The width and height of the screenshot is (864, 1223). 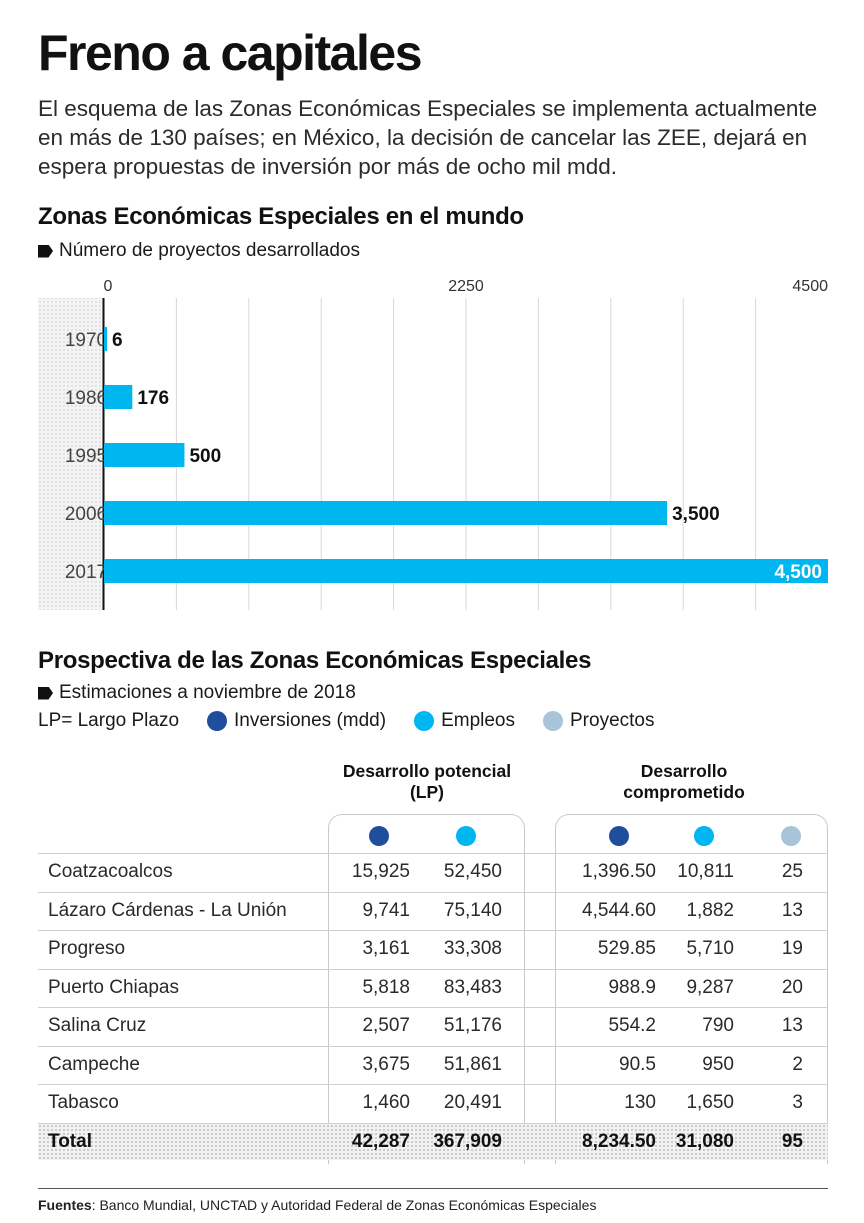 What do you see at coordinates (86, 572) in the screenshot?
I see `category-label: 2017` at bounding box center [86, 572].